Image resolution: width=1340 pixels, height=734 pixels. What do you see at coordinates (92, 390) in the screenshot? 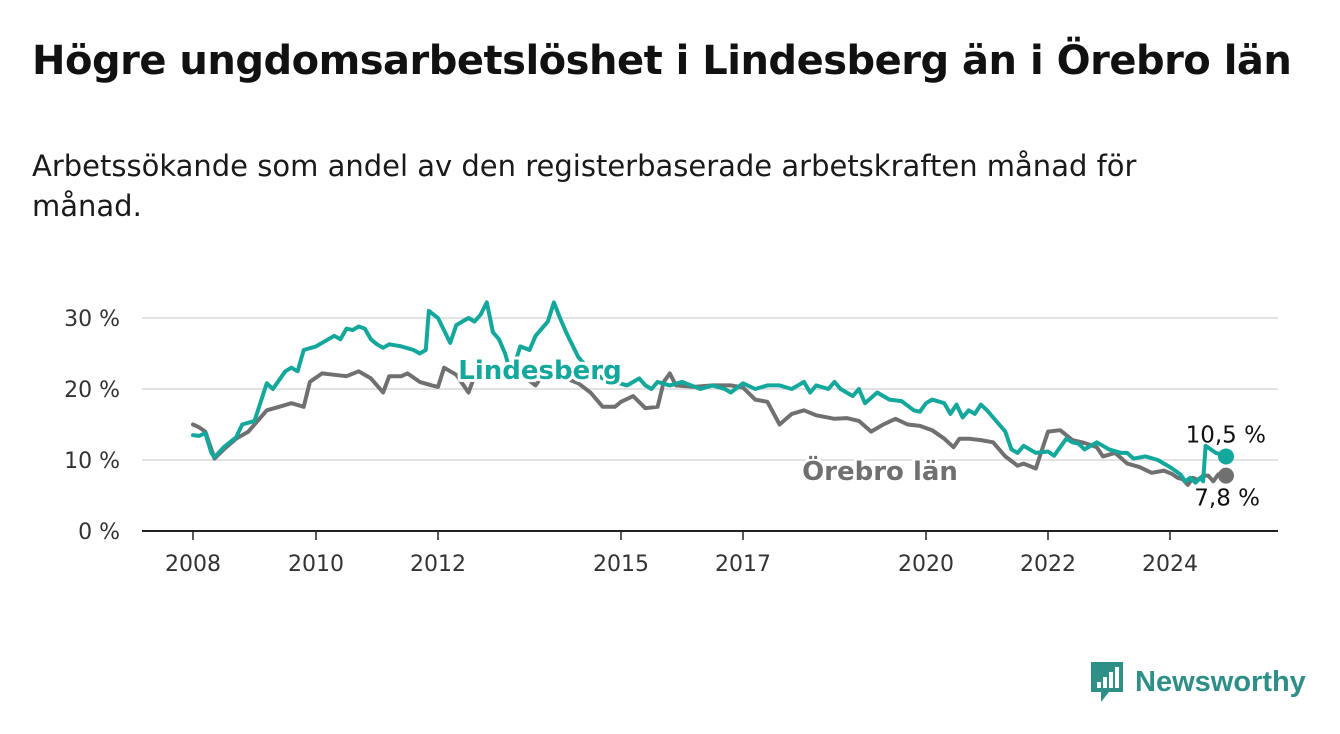
I see `y-tick-label: 20 %` at bounding box center [92, 390].